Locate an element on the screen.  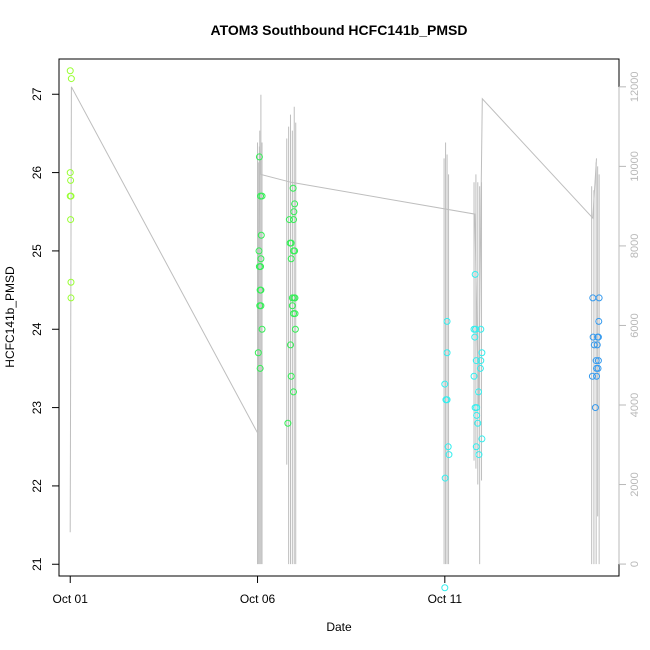
y2-tick-label: 2000 is located at coordinates (635, 484).